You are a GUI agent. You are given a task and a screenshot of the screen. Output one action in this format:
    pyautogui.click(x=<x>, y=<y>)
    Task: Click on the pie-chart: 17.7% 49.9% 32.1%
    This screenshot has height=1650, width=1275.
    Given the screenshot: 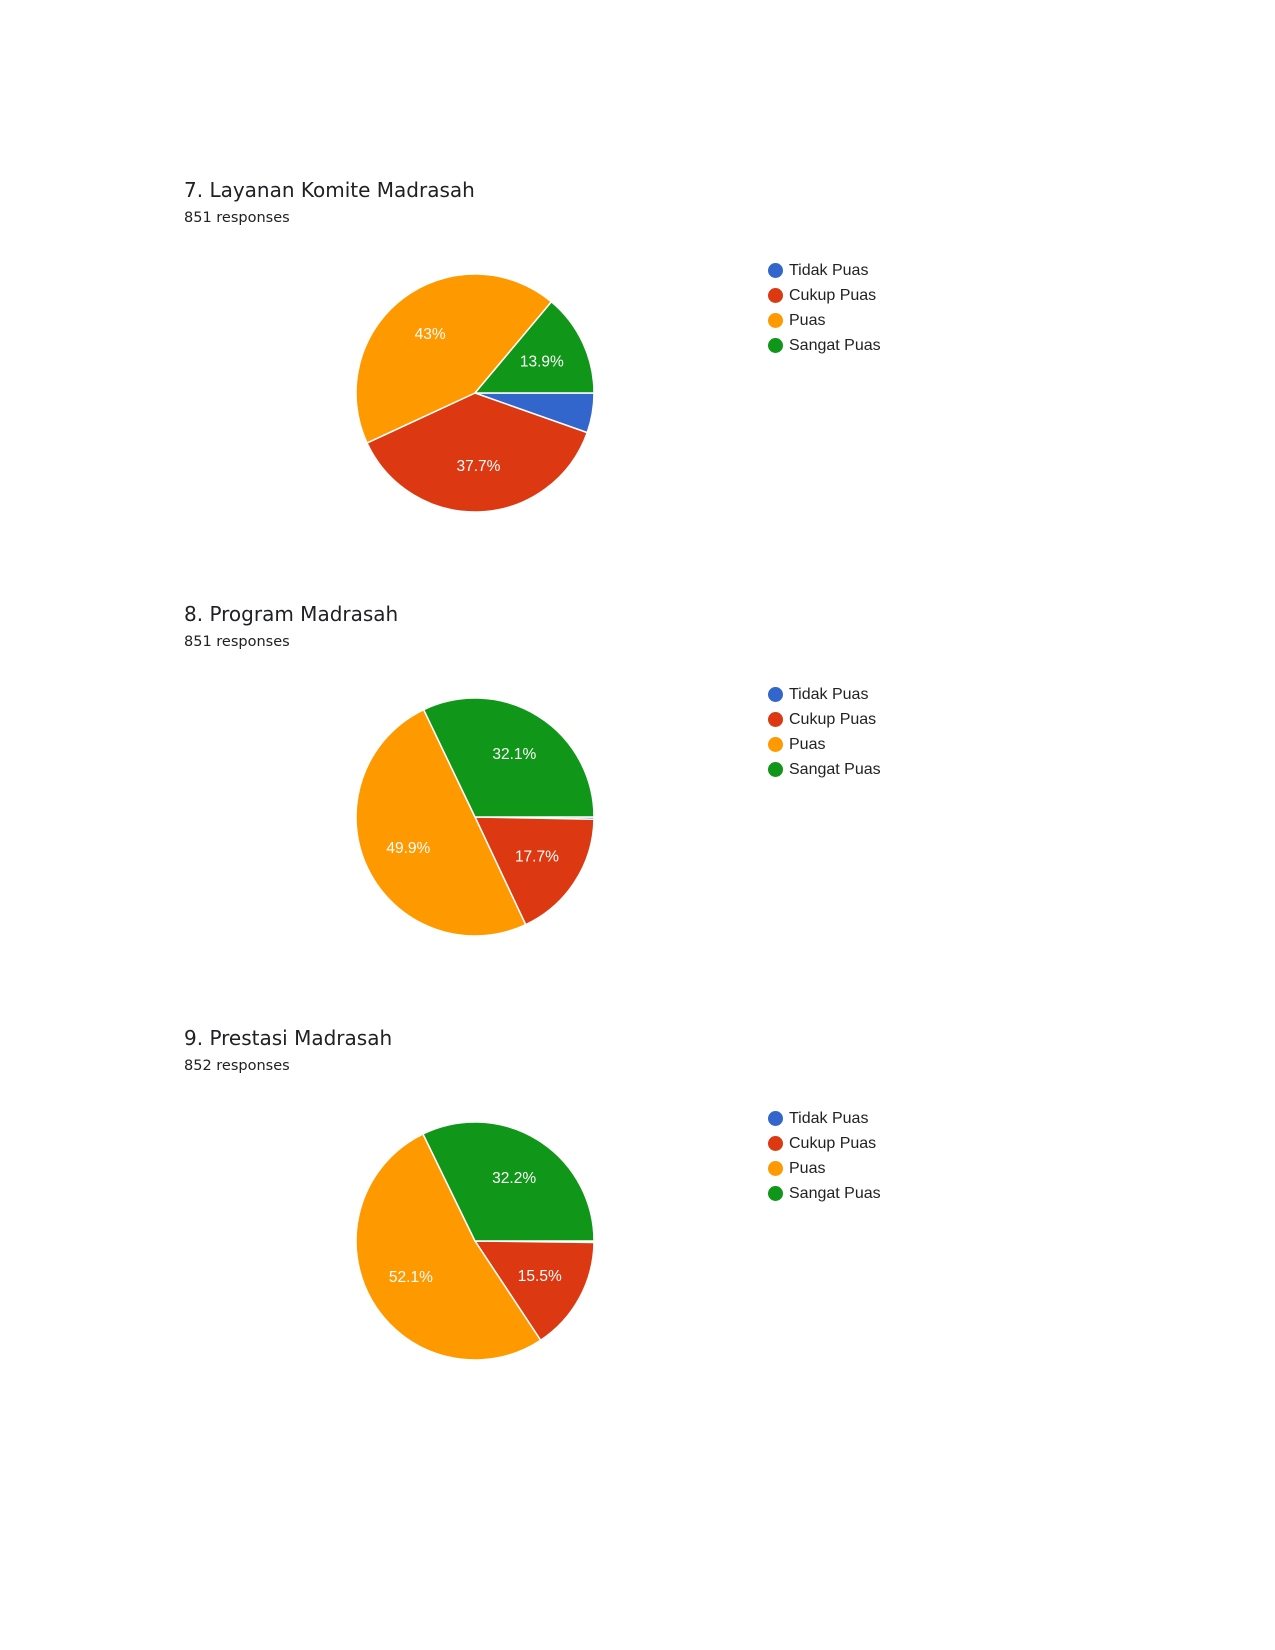 What is the action you would take?
    pyautogui.click(x=475, y=817)
    